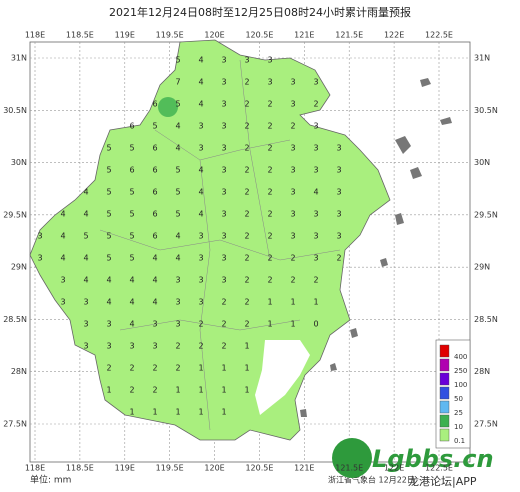  What do you see at coordinates (439, 35) in the screenshot?
I see `lon-label-top: 122.5E` at bounding box center [439, 35].